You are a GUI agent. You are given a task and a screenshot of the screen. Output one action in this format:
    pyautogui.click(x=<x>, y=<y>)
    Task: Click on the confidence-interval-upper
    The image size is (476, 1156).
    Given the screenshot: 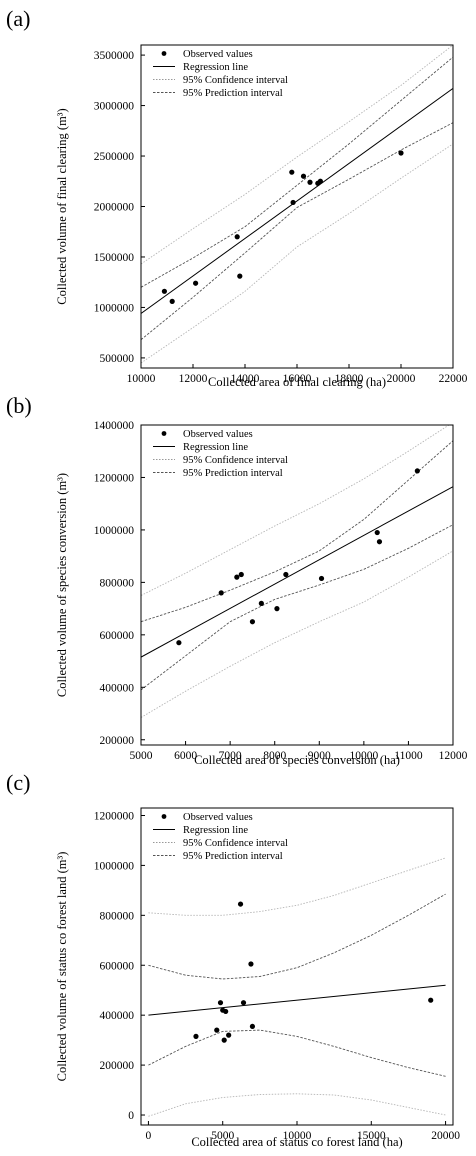 What is the action you would take?
    pyautogui.click(x=297, y=936)
    